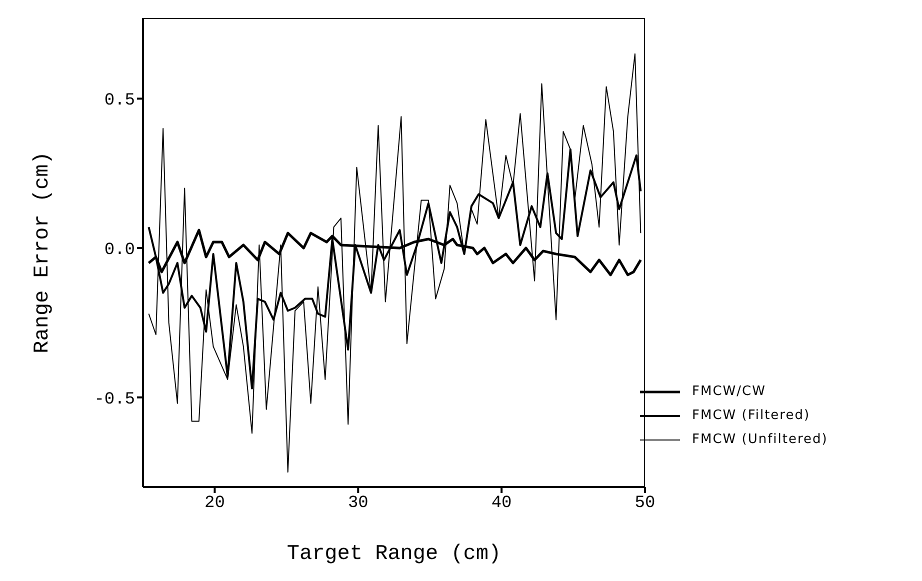 This screenshot has height=581, width=922. What do you see at coordinates (114, 400) in the screenshot?
I see `y-tick-label: -0.5` at bounding box center [114, 400].